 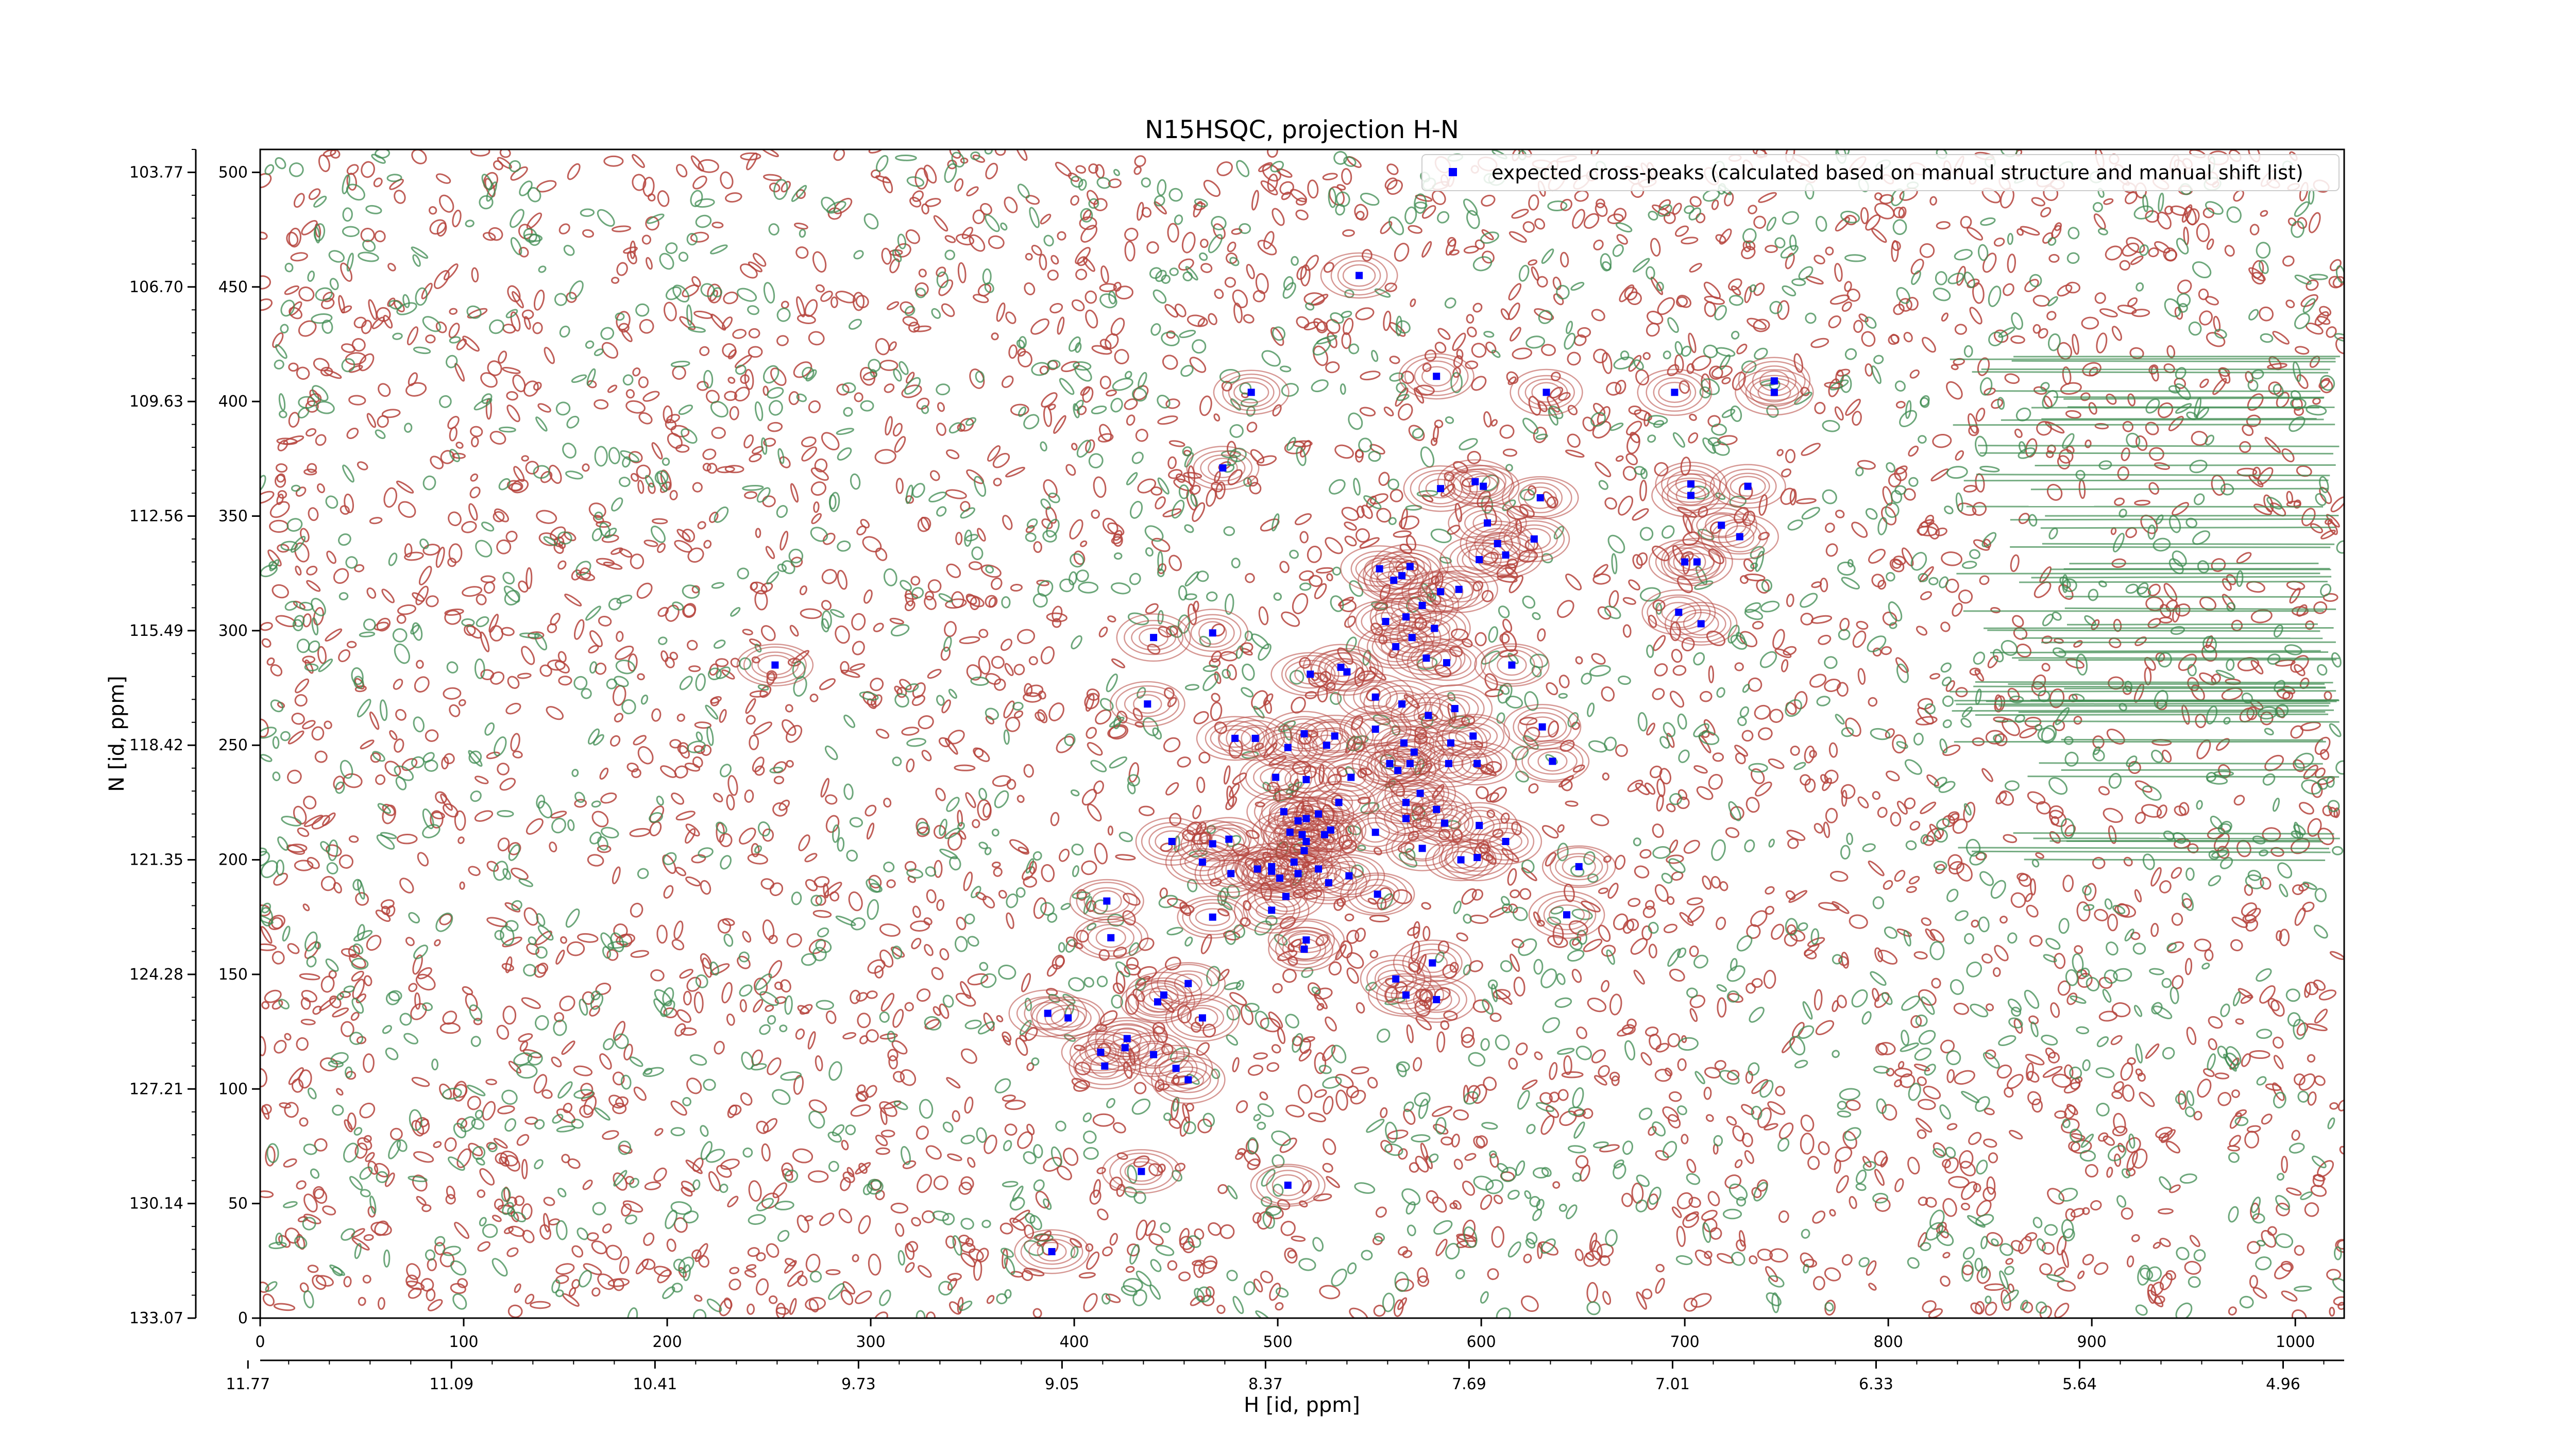 I want to click on chart-title: N15HSQC, projection H-N, so click(x=1302, y=129).